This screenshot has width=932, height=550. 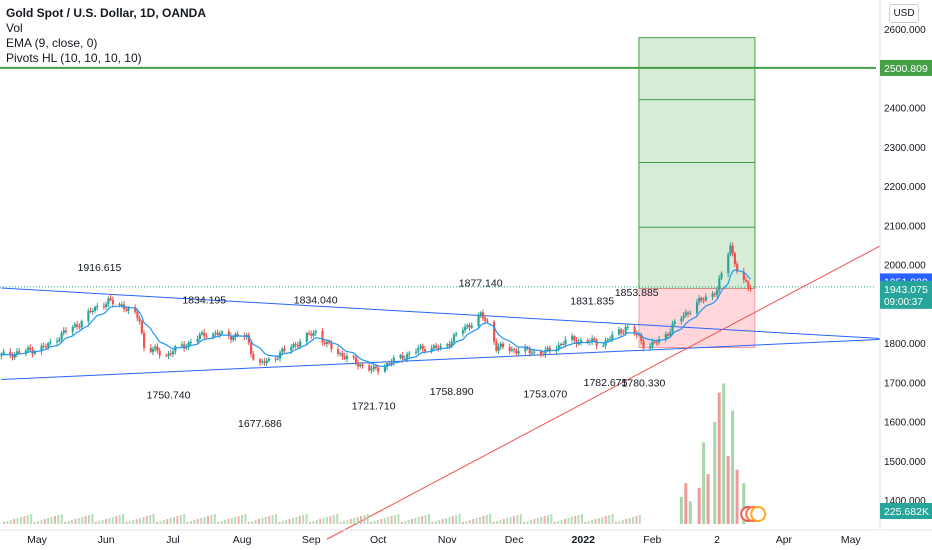 I want to click on pivot-label-low: 1780.330, so click(x=644, y=384).